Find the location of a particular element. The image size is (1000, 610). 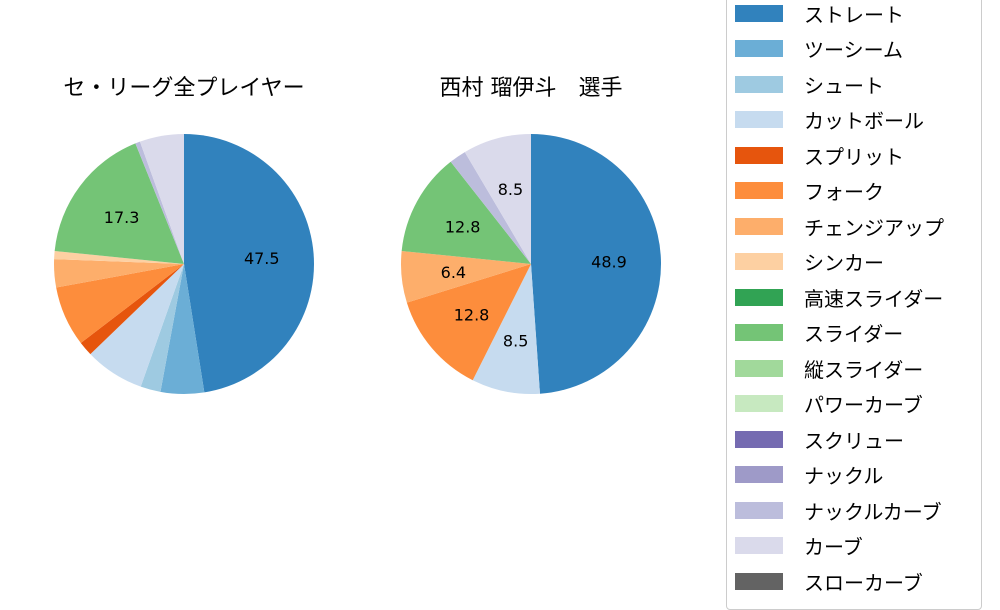

league-pie: 47.5 17.3 is located at coordinates (183, 264).